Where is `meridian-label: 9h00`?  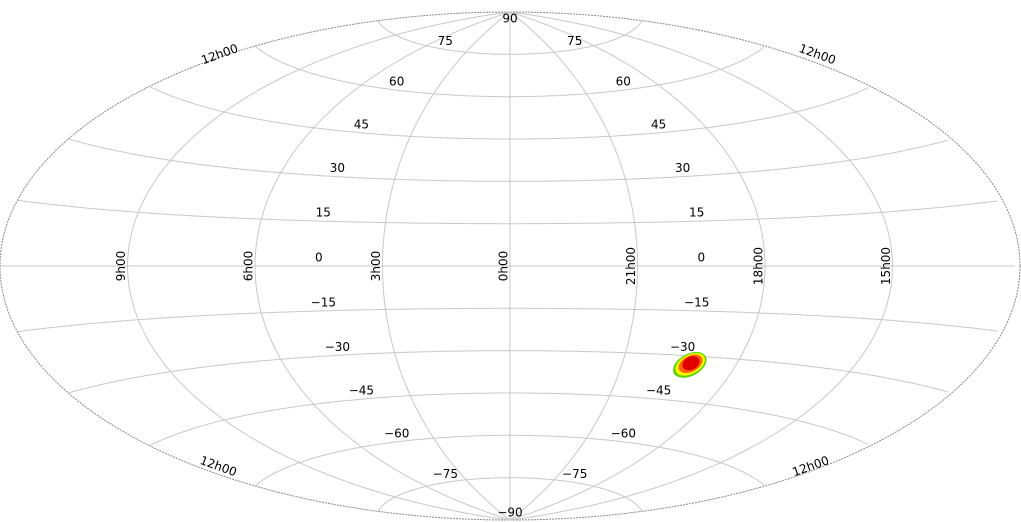
meridian-label: 9h00 is located at coordinates (121, 266).